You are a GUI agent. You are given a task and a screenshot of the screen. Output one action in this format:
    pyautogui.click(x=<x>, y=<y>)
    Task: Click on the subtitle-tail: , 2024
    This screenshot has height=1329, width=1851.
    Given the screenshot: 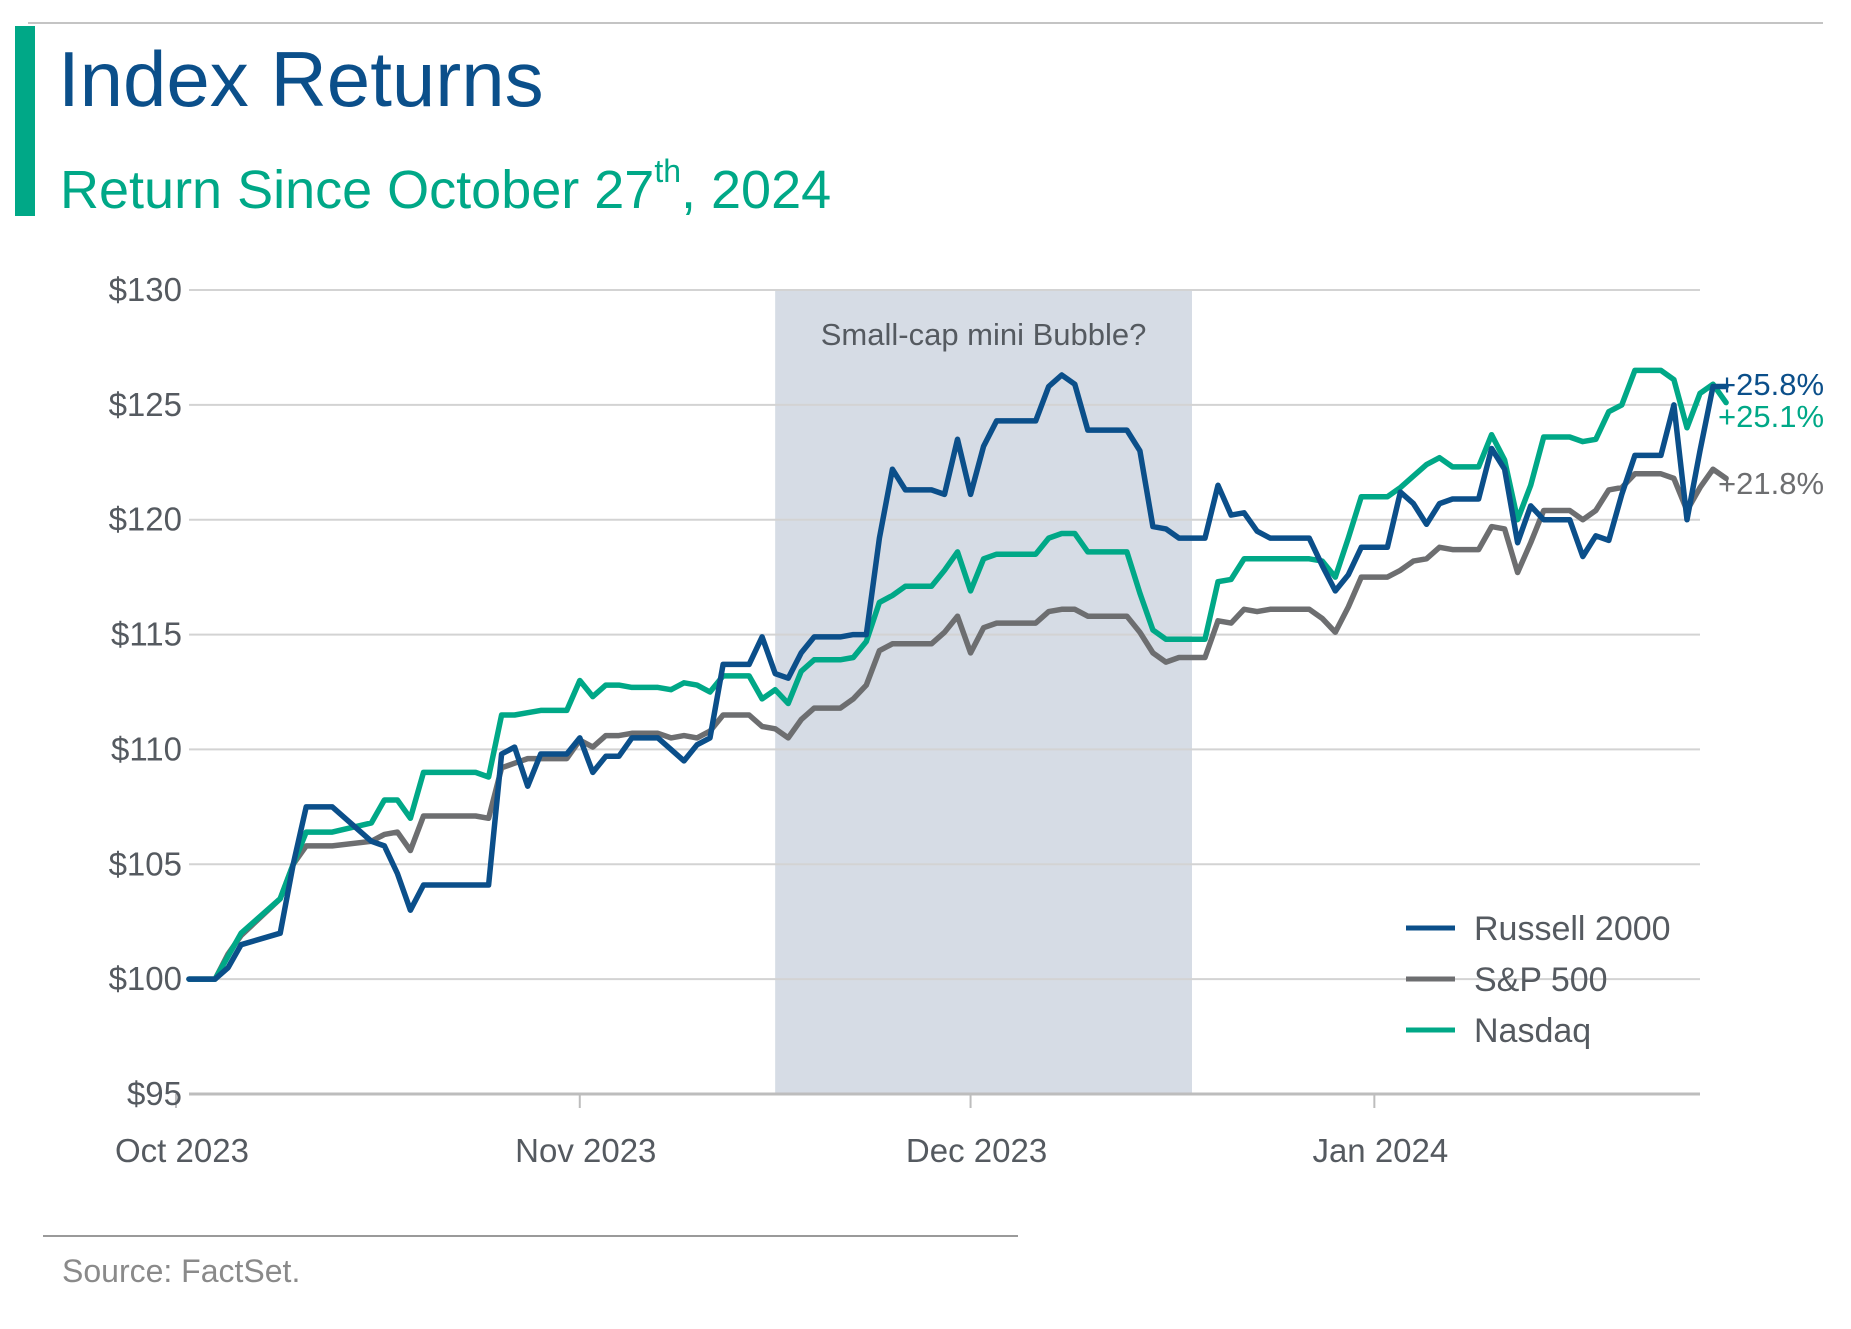 What is the action you would take?
    pyautogui.click(x=756, y=190)
    